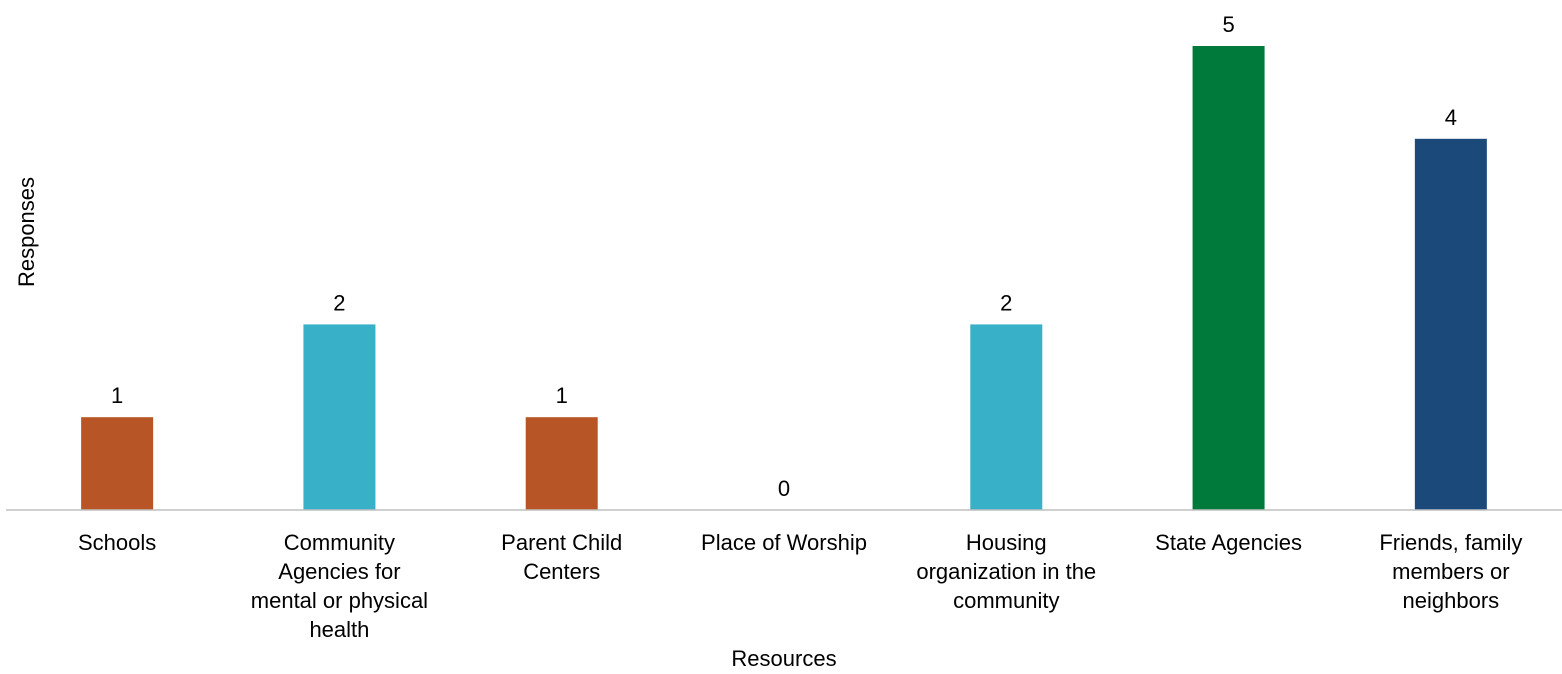 Image resolution: width=1562 pixels, height=674 pixels. I want to click on x-tick-label-line: organization in the, so click(1006, 571).